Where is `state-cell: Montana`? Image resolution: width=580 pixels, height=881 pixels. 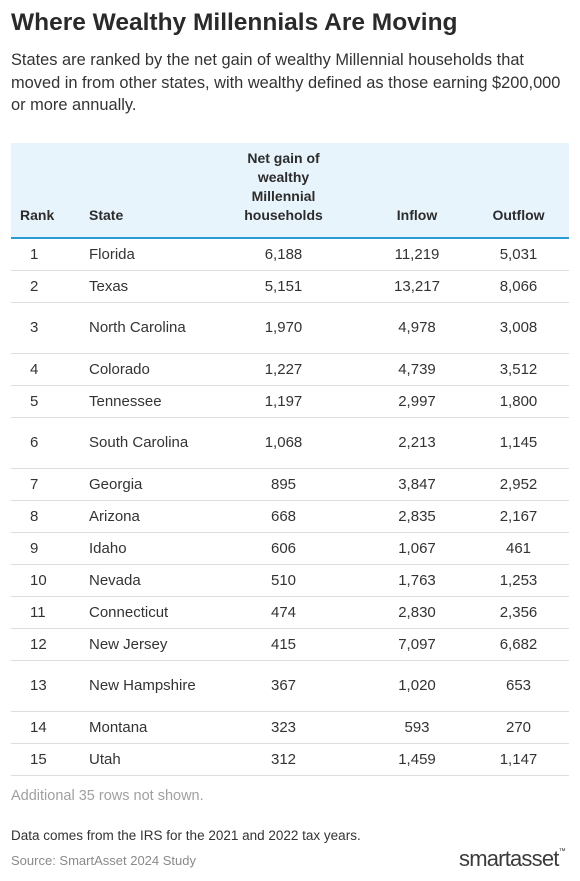 state-cell: Montana is located at coordinates (118, 727).